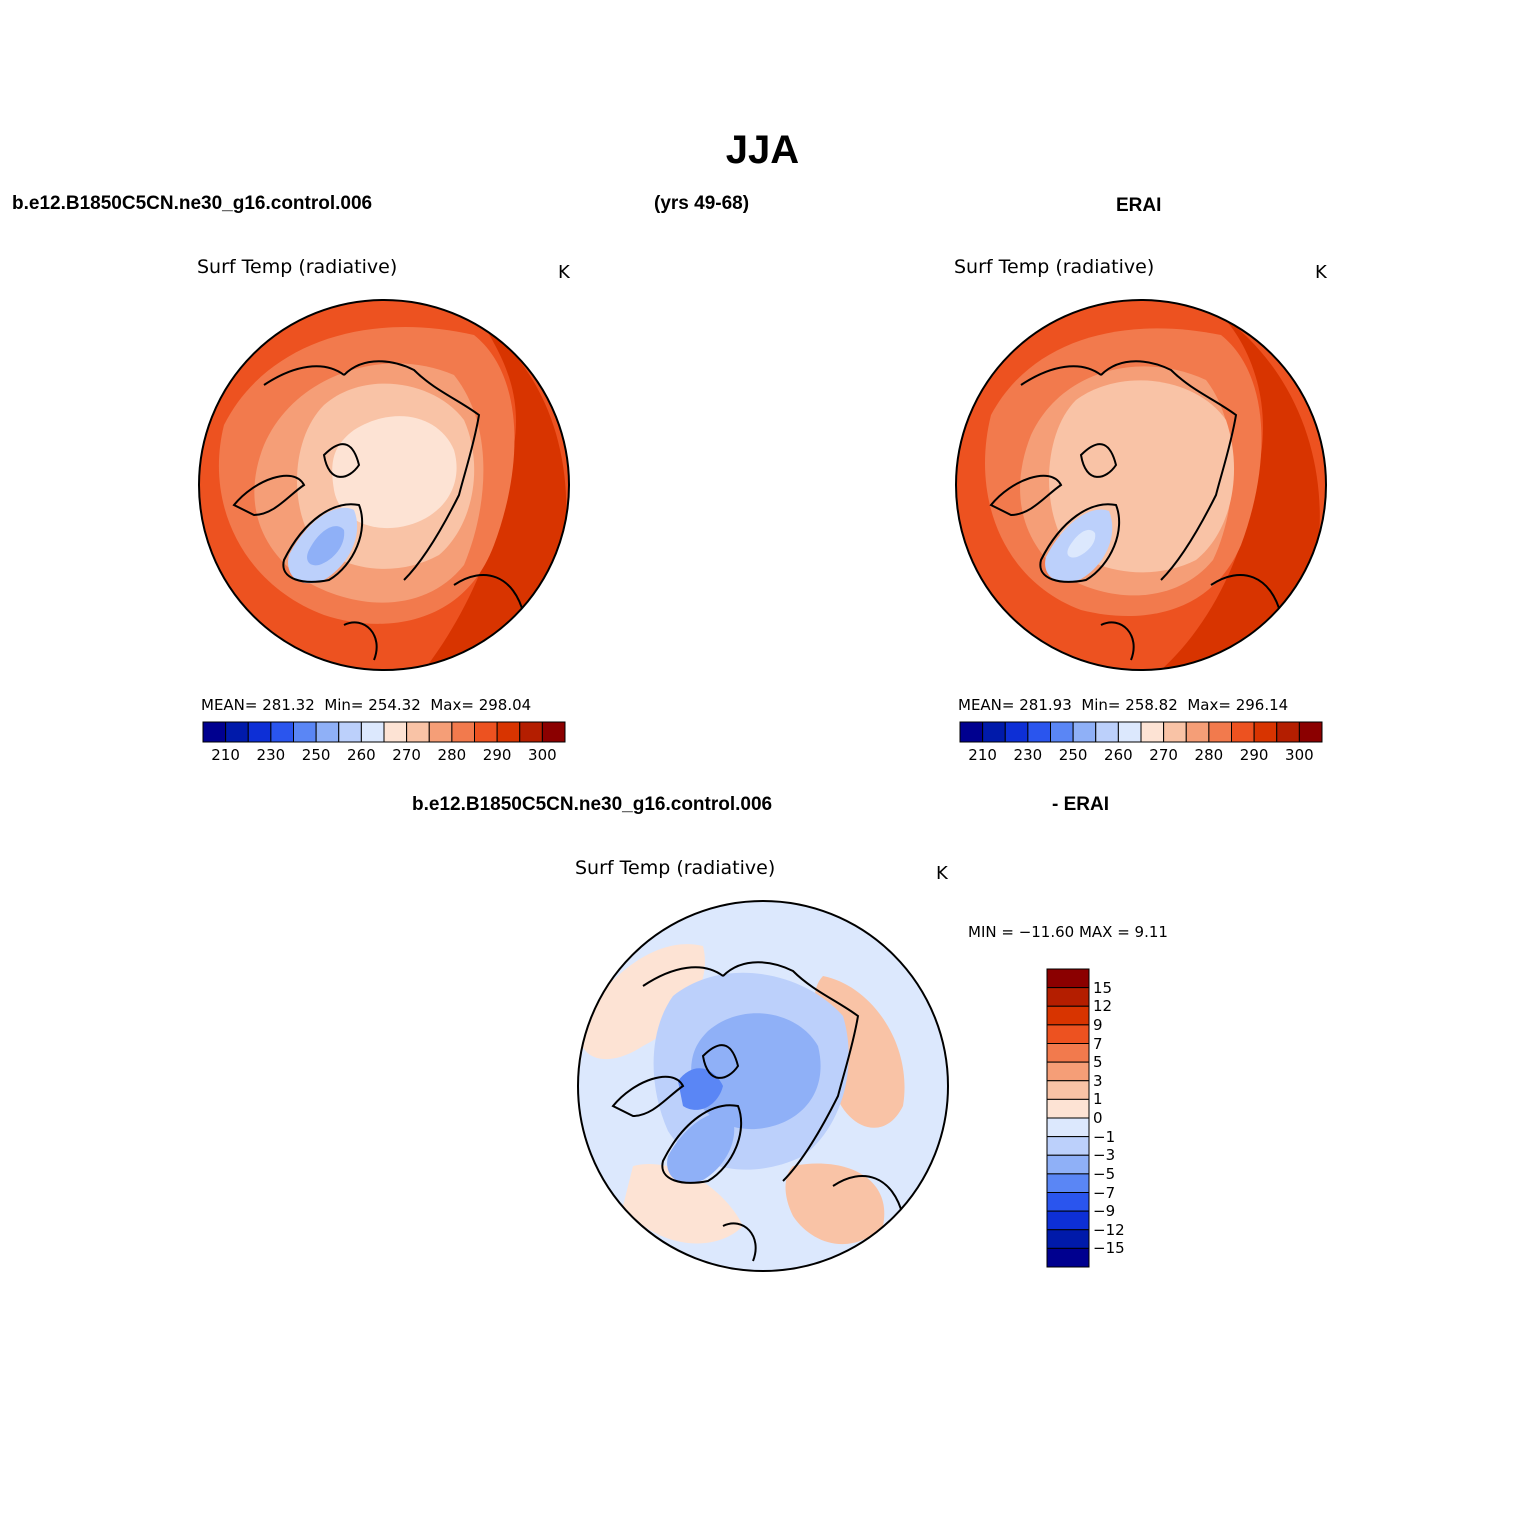  What do you see at coordinates (229, 705) in the screenshot?
I see `panel1-mean-label: MEAN=` at bounding box center [229, 705].